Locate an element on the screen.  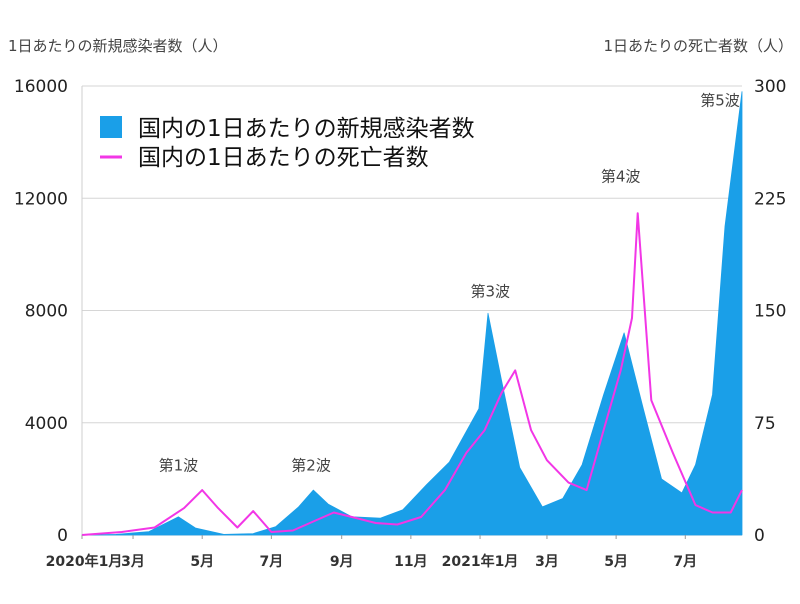
x-tick-label: 2020年1月 is located at coordinates (84, 561).